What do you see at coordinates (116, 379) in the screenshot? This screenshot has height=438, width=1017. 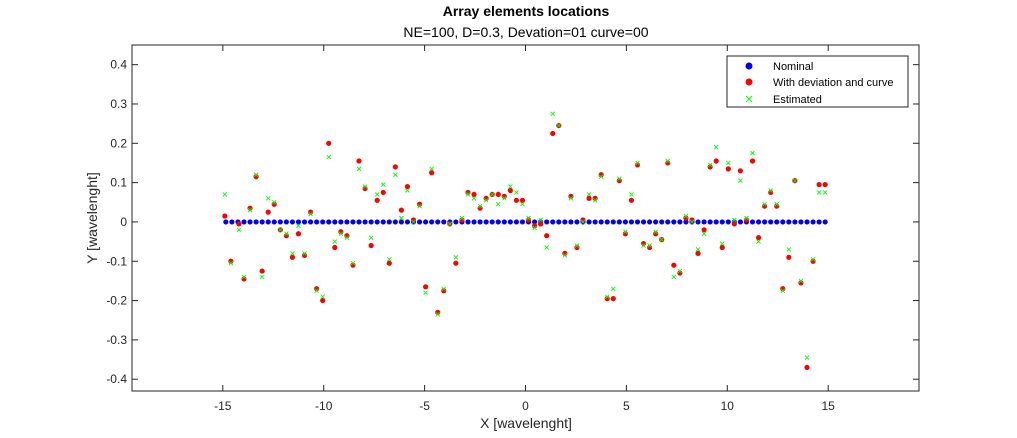 I see `y-tick-label: -0.4` at bounding box center [116, 379].